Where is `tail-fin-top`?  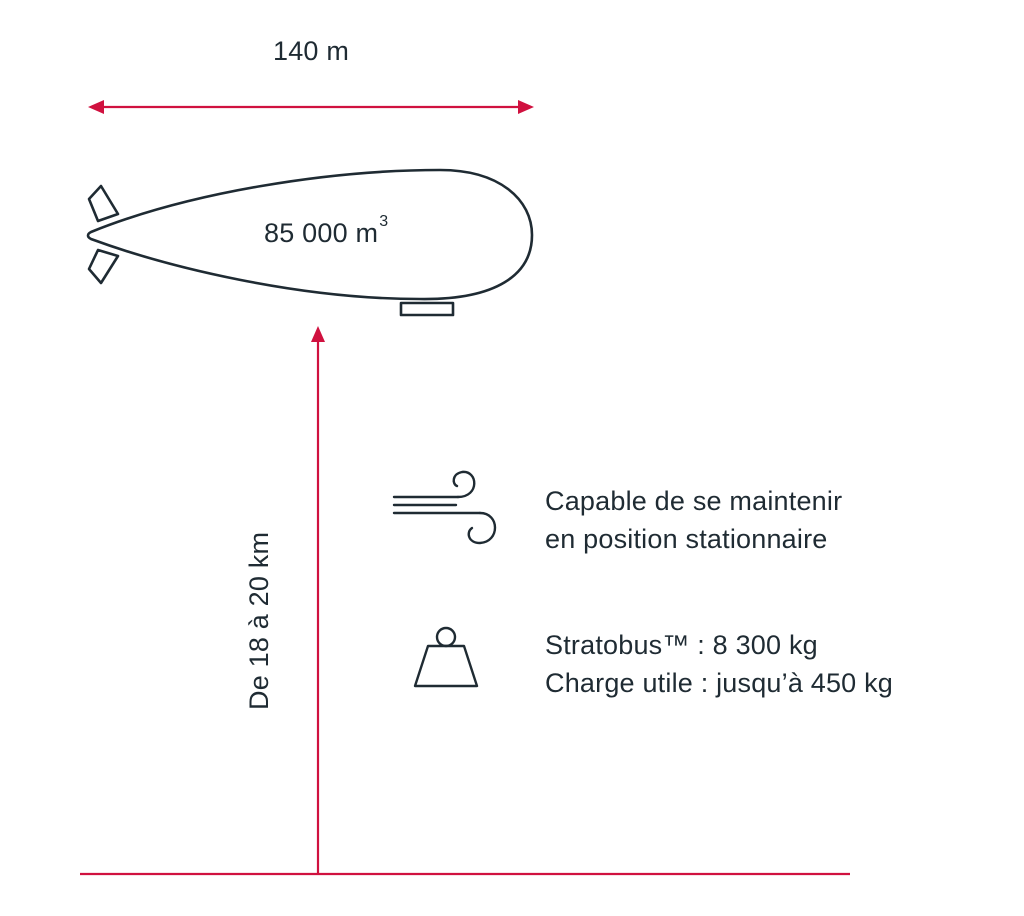 tail-fin-top is located at coordinates (103, 203).